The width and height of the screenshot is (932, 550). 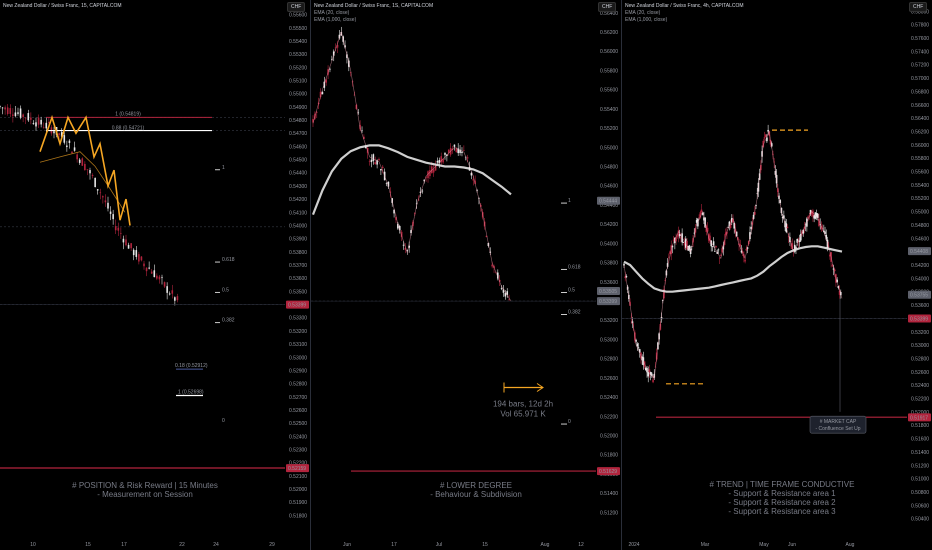 What do you see at coordinates (609, 187) in the screenshot?
I see `y-tick-label: 0.54600` at bounding box center [609, 187].